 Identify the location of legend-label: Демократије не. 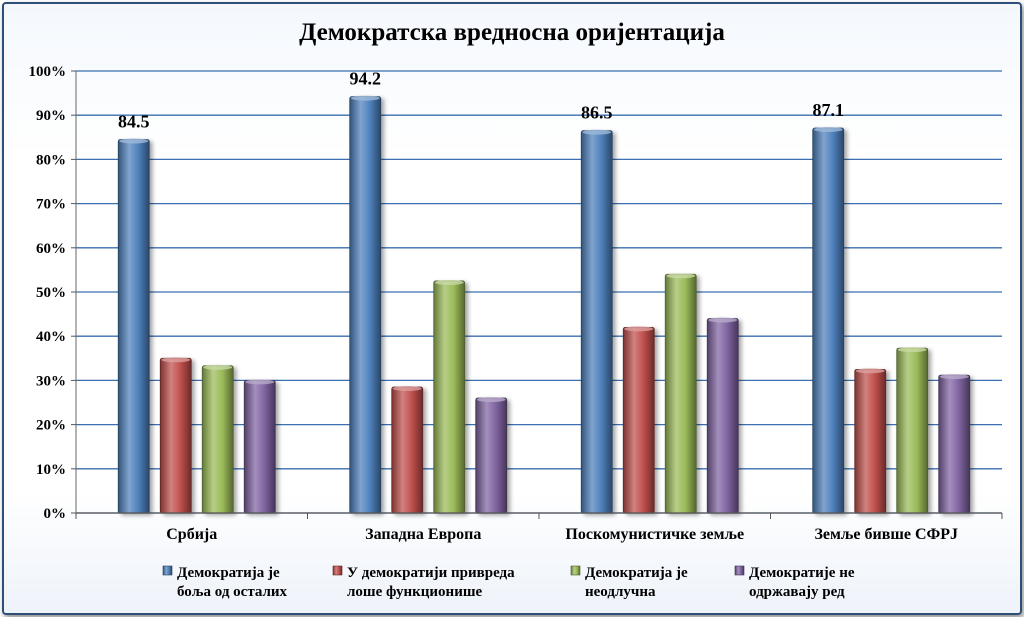
(802, 573).